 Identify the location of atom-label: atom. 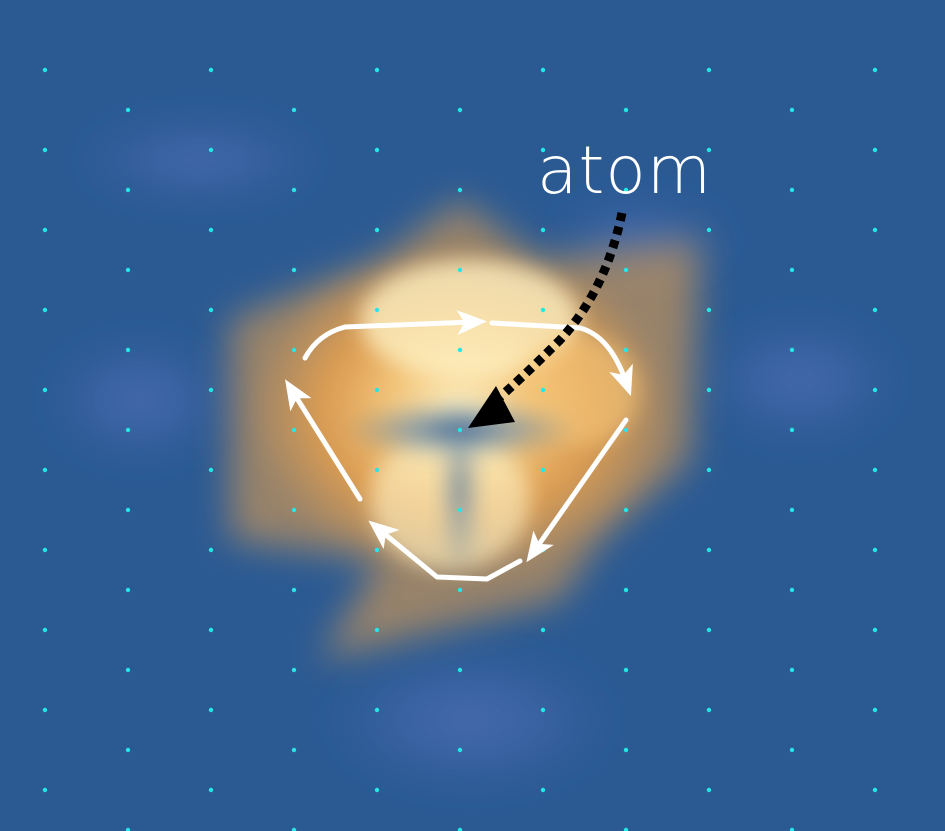
(624, 170).